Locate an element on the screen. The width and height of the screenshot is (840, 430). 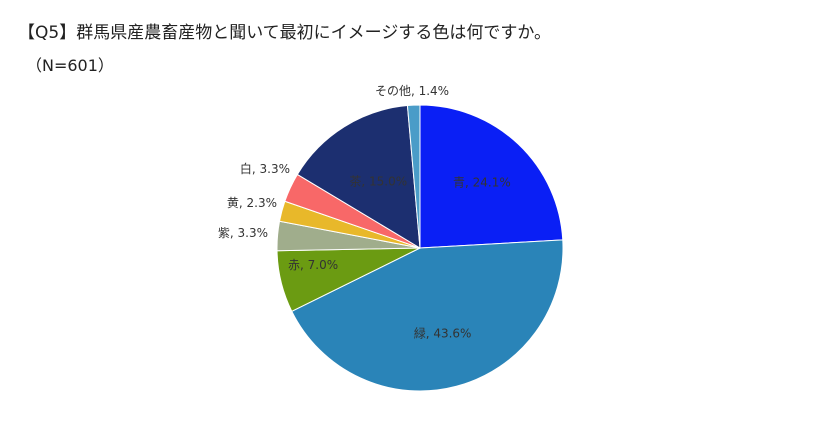
slice-label-4: 黄, 2.3% is located at coordinates (252, 203).